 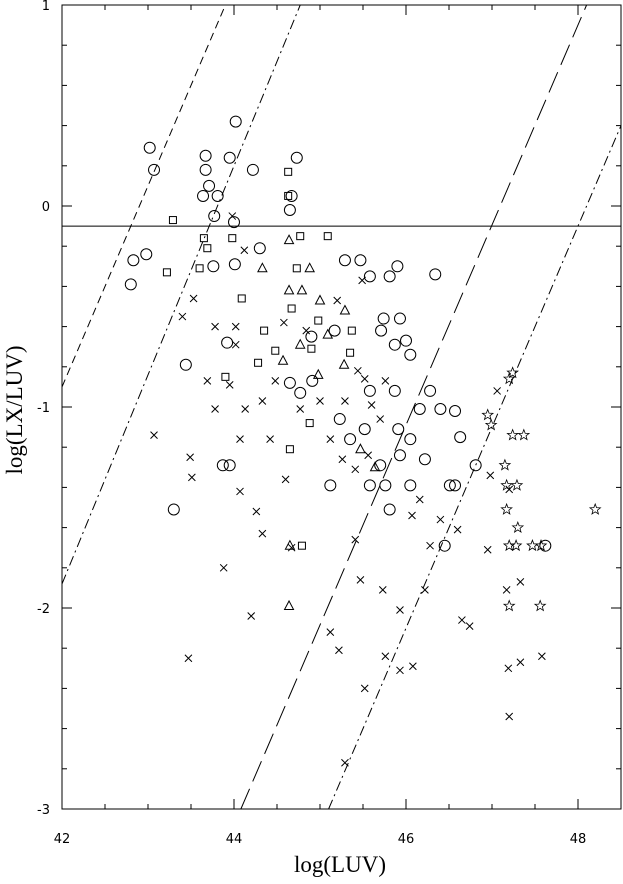 I want to click on x-tick-label: 44, so click(x=234, y=839).